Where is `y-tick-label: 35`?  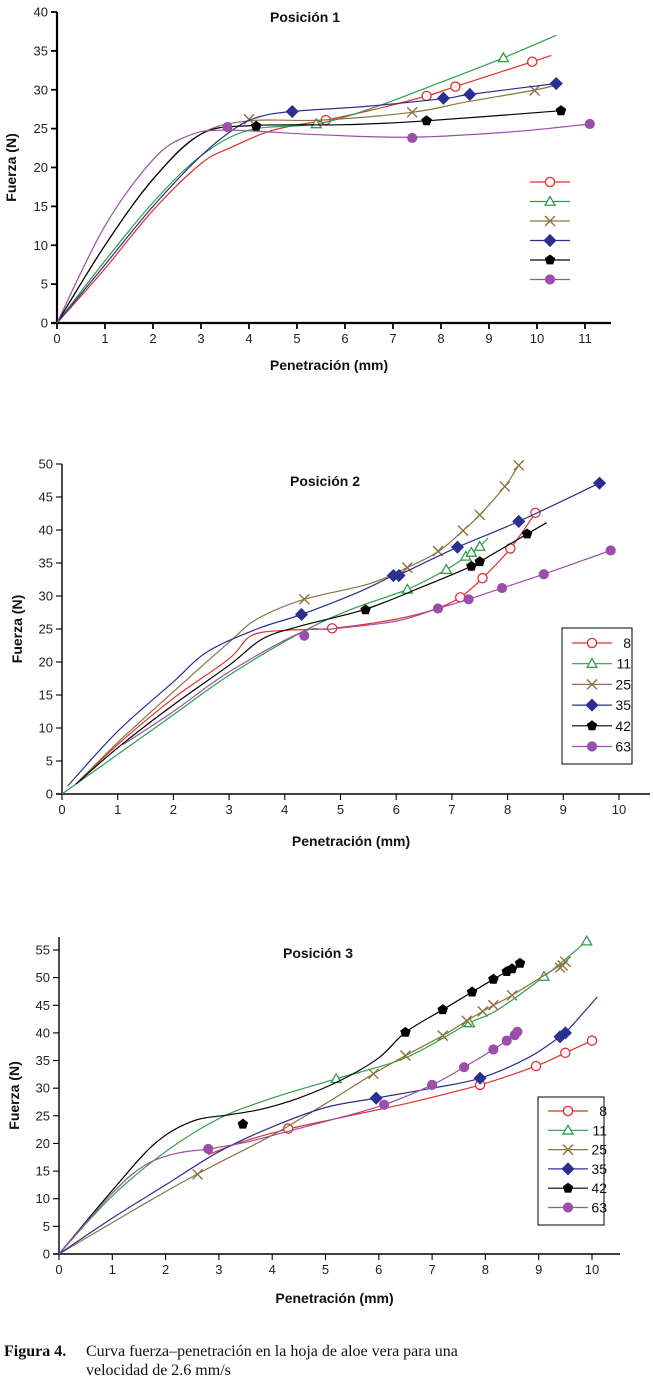 y-tick-label: 35 is located at coordinates (41, 50).